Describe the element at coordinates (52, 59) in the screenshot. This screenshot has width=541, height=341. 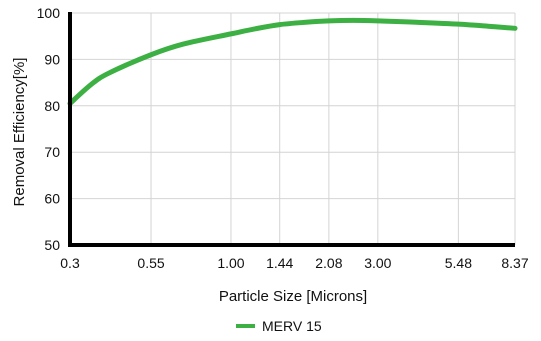
I see `y-tick-label: 90` at that location.